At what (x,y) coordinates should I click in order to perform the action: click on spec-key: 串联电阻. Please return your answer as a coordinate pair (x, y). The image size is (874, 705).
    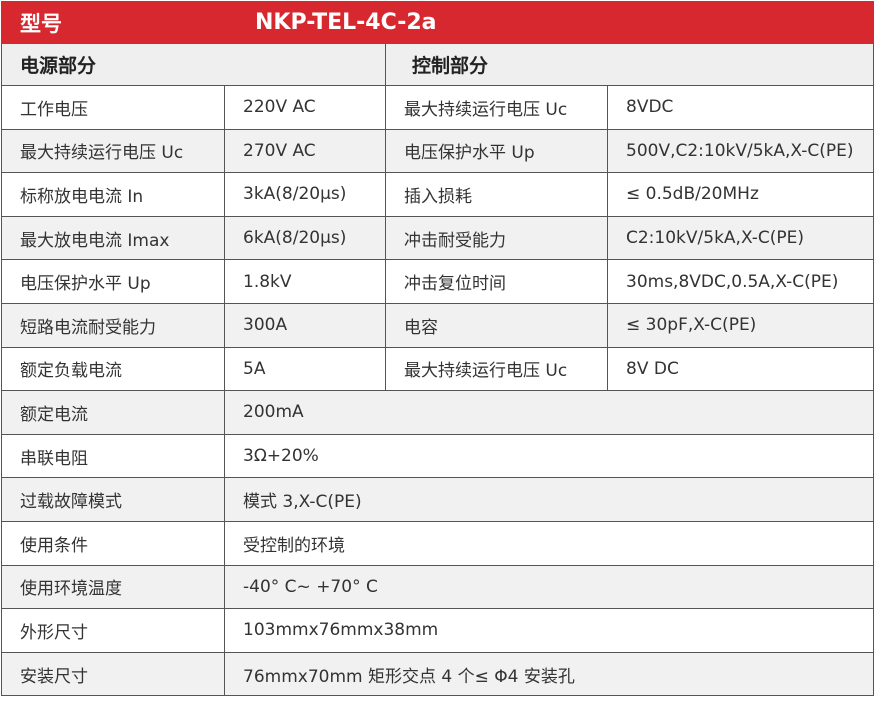
    Looking at the image, I should click on (113, 456).